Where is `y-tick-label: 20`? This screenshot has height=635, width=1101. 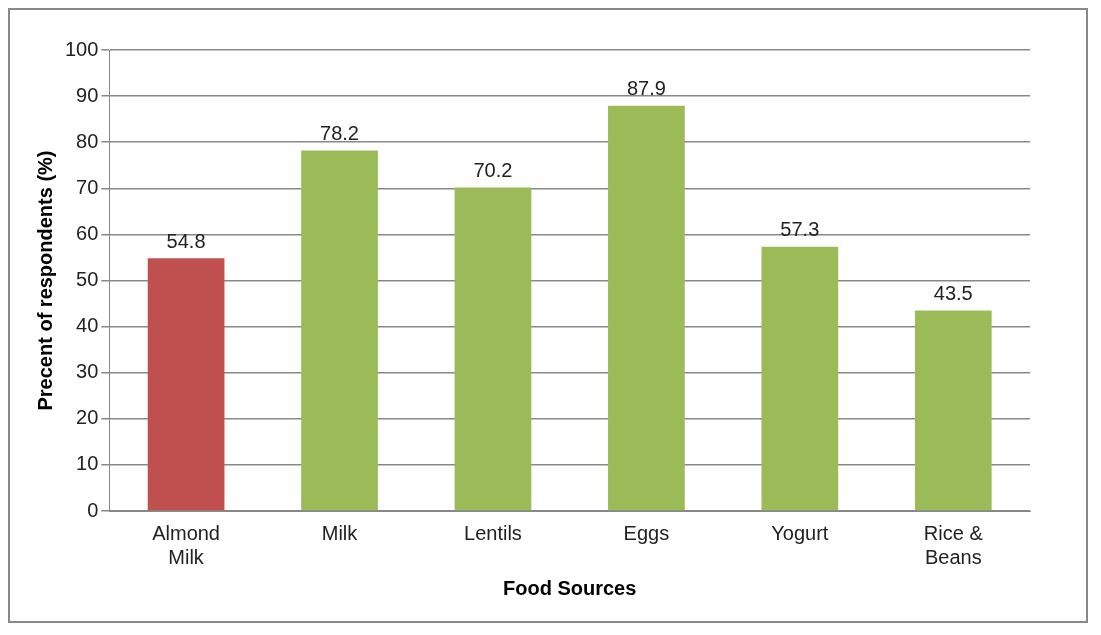 y-tick-label: 20 is located at coordinates (87, 417).